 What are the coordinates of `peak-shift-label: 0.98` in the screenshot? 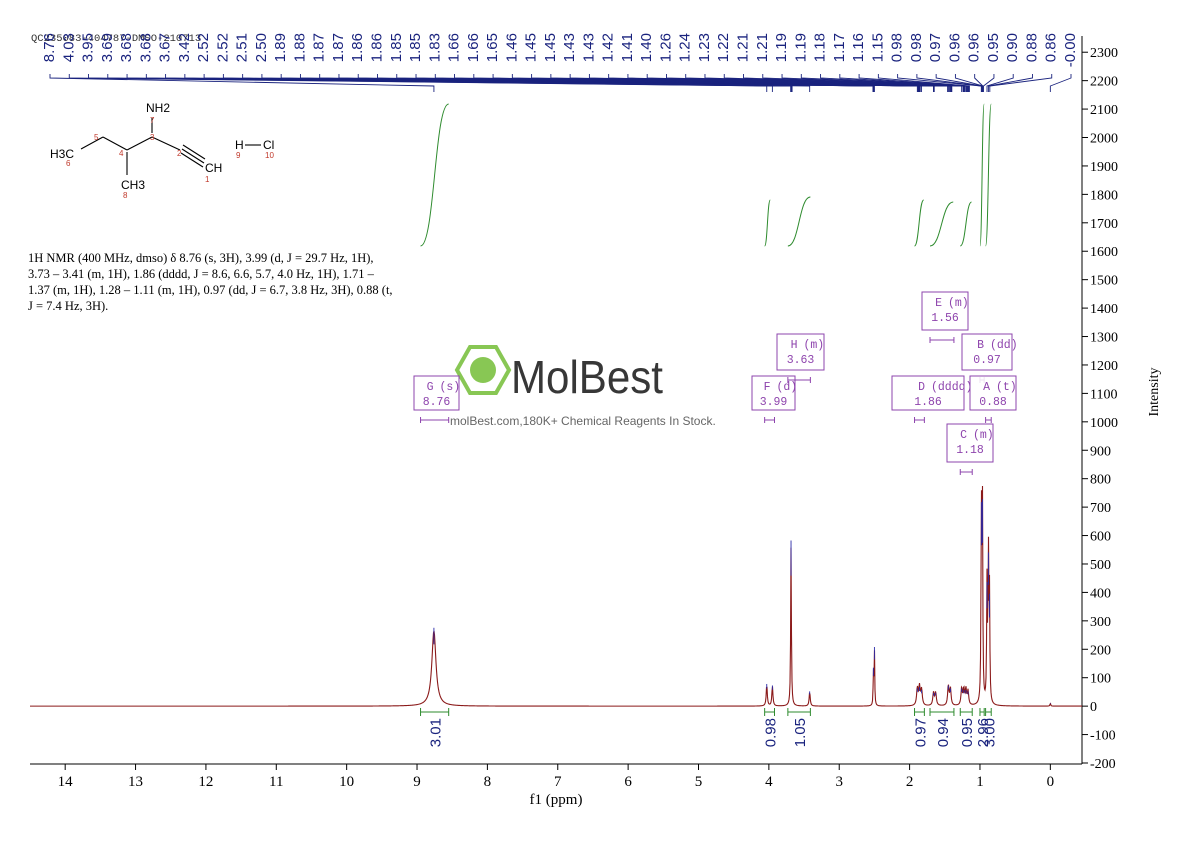 It's located at (897, 47).